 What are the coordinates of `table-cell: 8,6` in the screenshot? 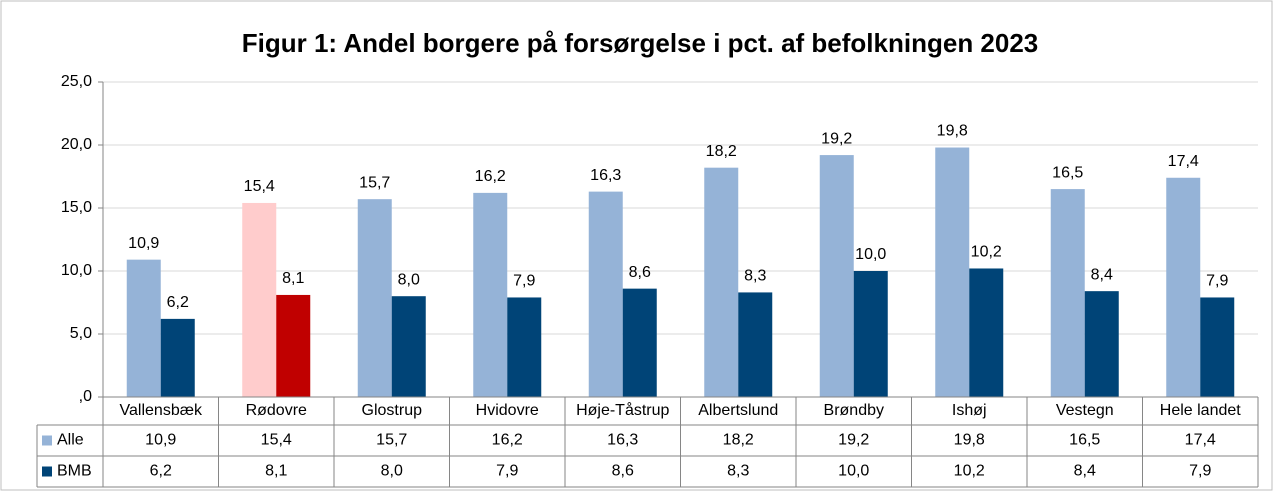 It's located at (623, 471).